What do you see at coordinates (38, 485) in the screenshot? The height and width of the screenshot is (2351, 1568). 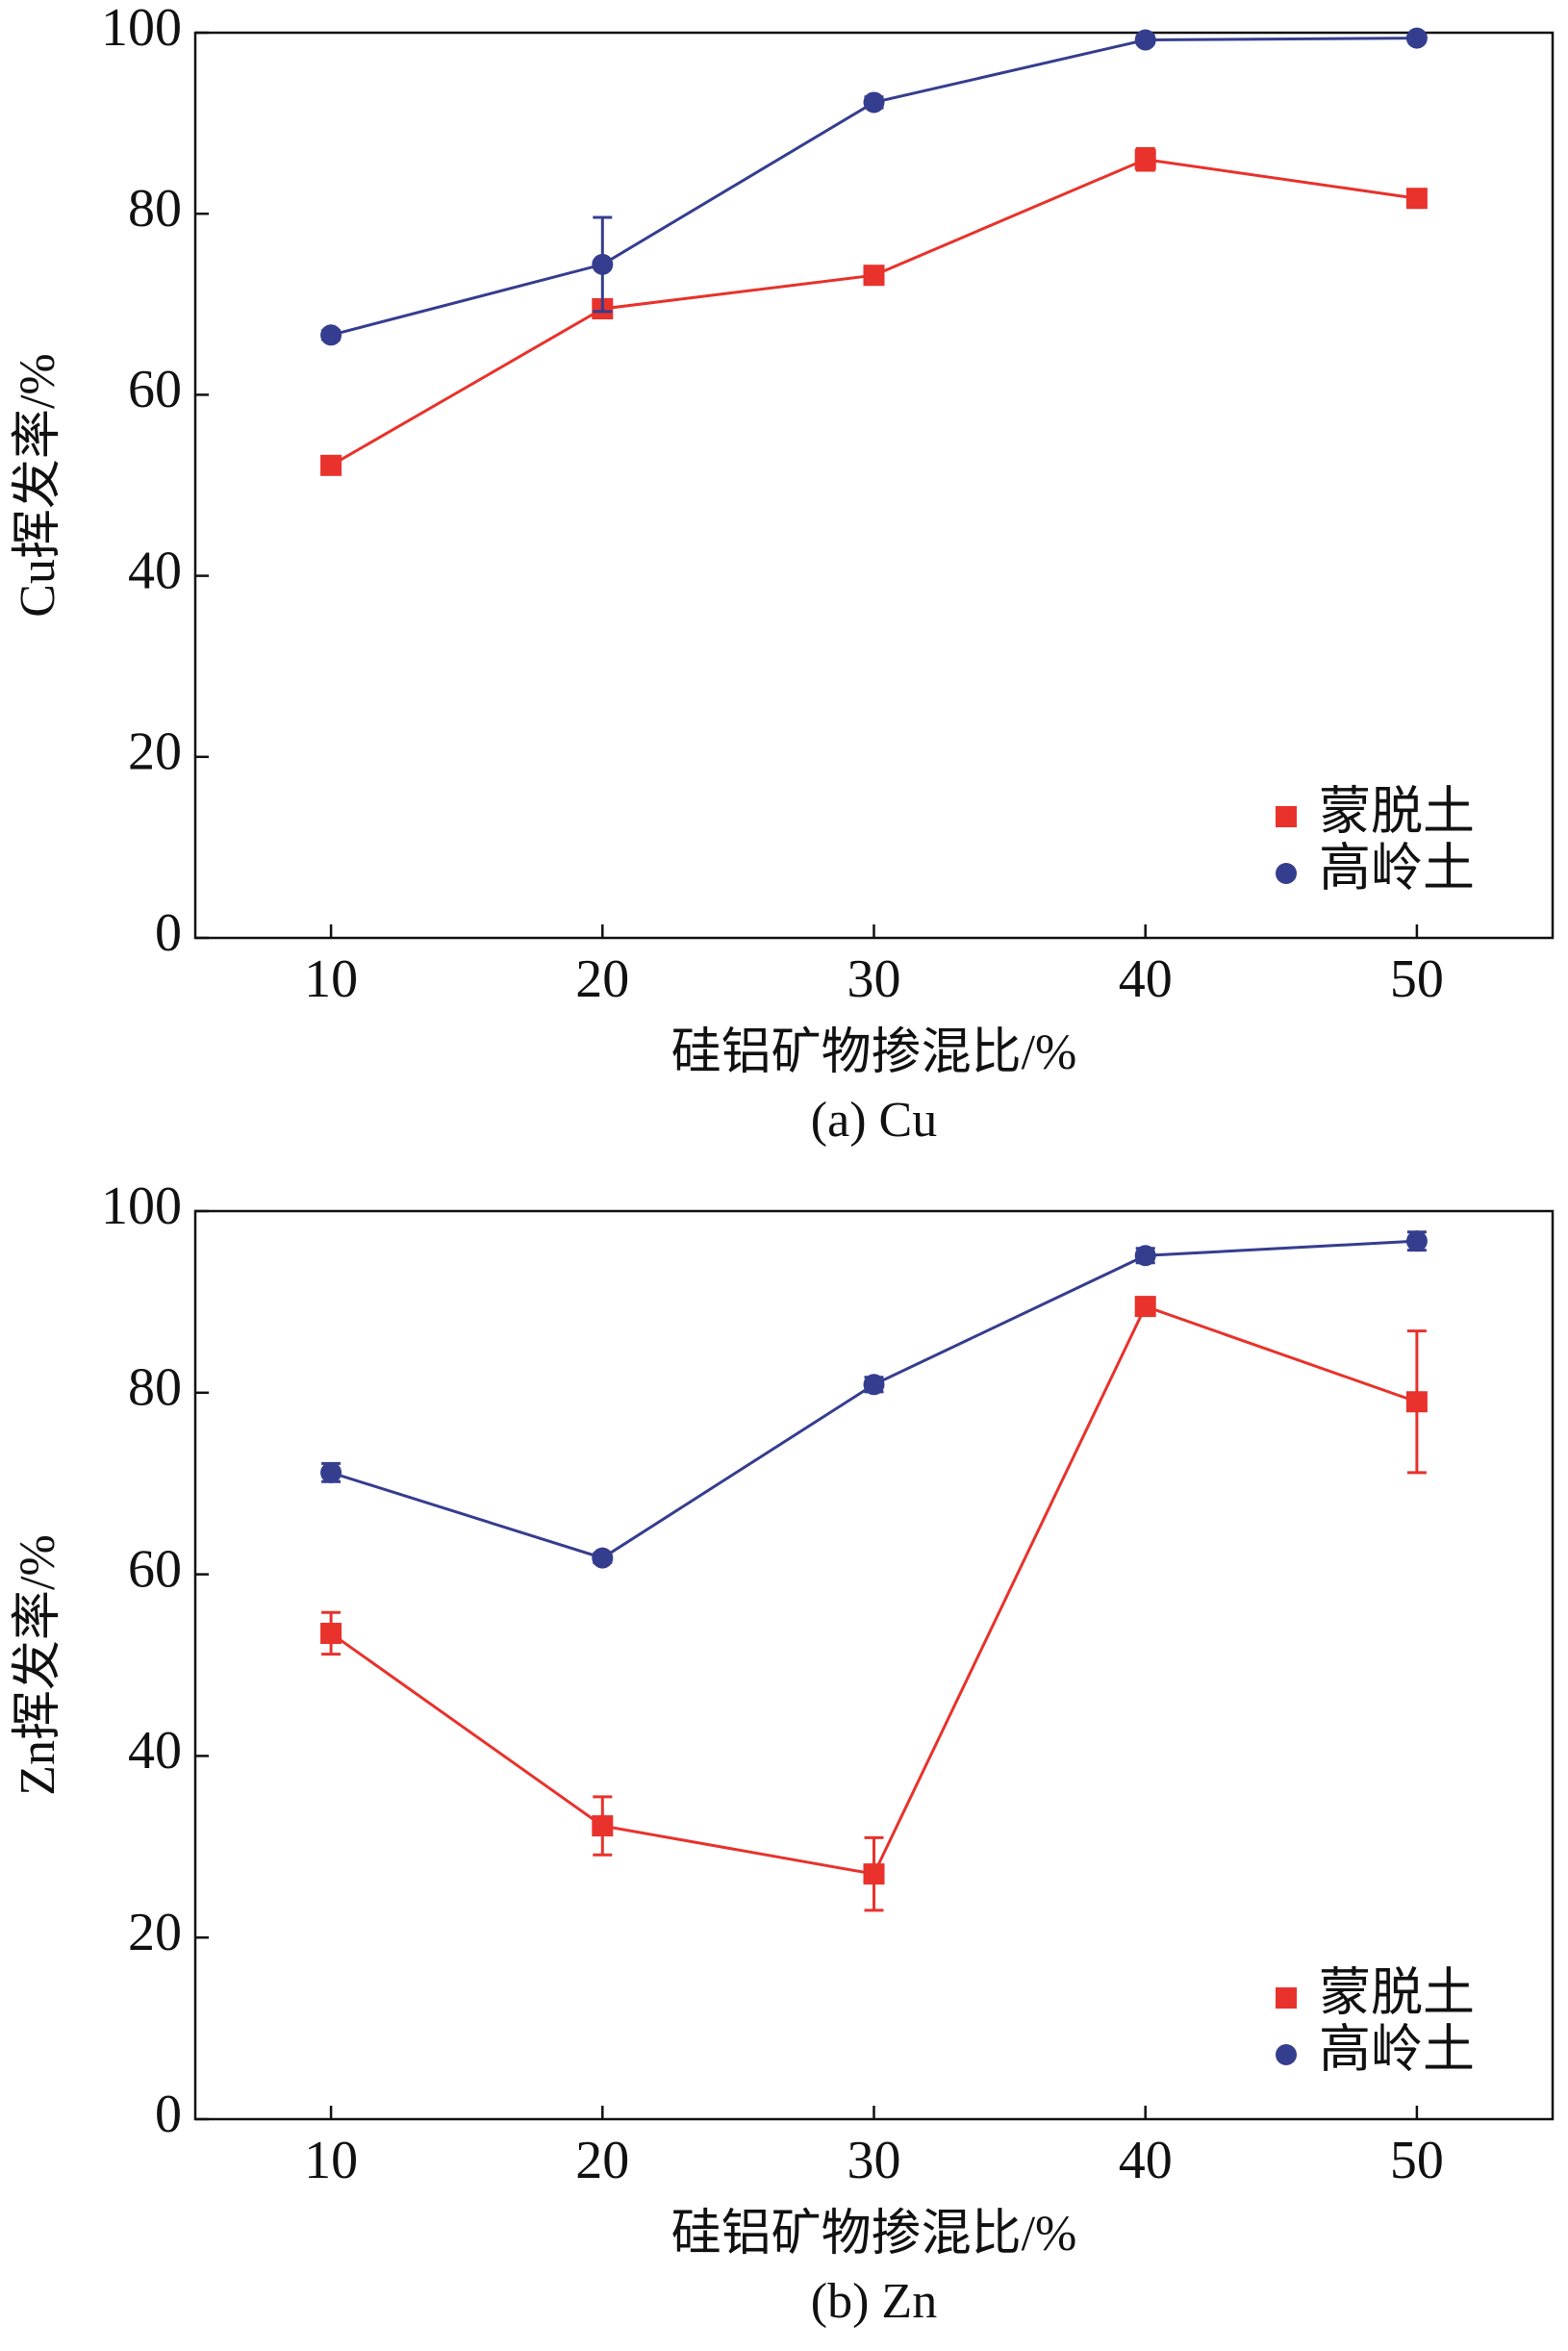 I see `y-axis-label: Cu挥发率/%` at bounding box center [38, 485].